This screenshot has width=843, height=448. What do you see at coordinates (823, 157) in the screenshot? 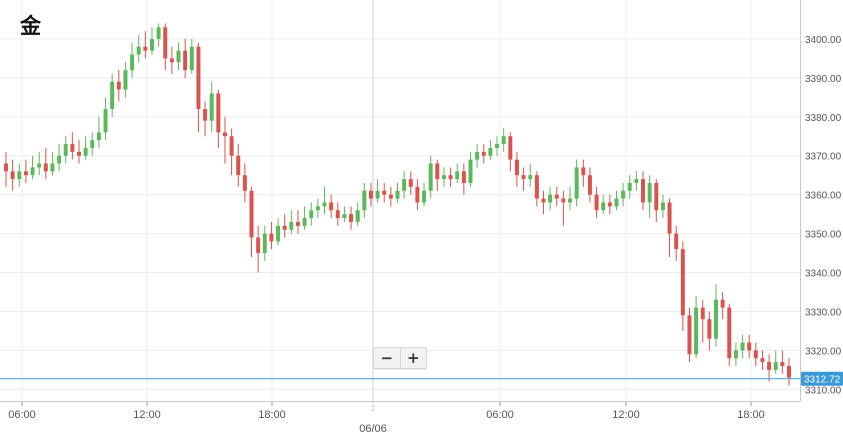
I see `y-tick-label: 3370.00` at bounding box center [823, 157].